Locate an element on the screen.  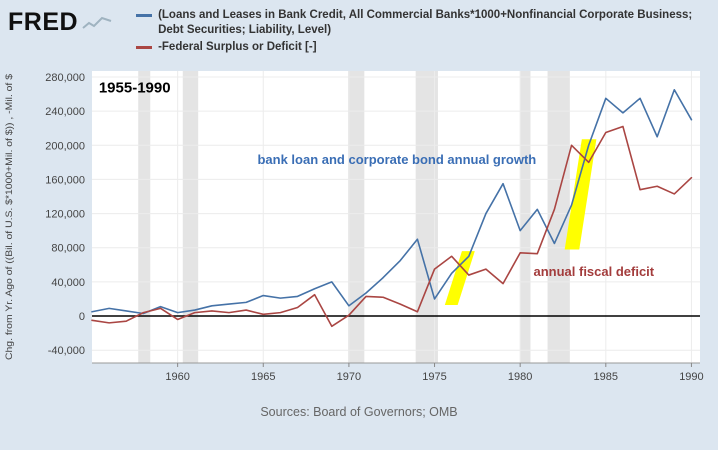
fred-logo: FRED is located at coordinates (60, 21).